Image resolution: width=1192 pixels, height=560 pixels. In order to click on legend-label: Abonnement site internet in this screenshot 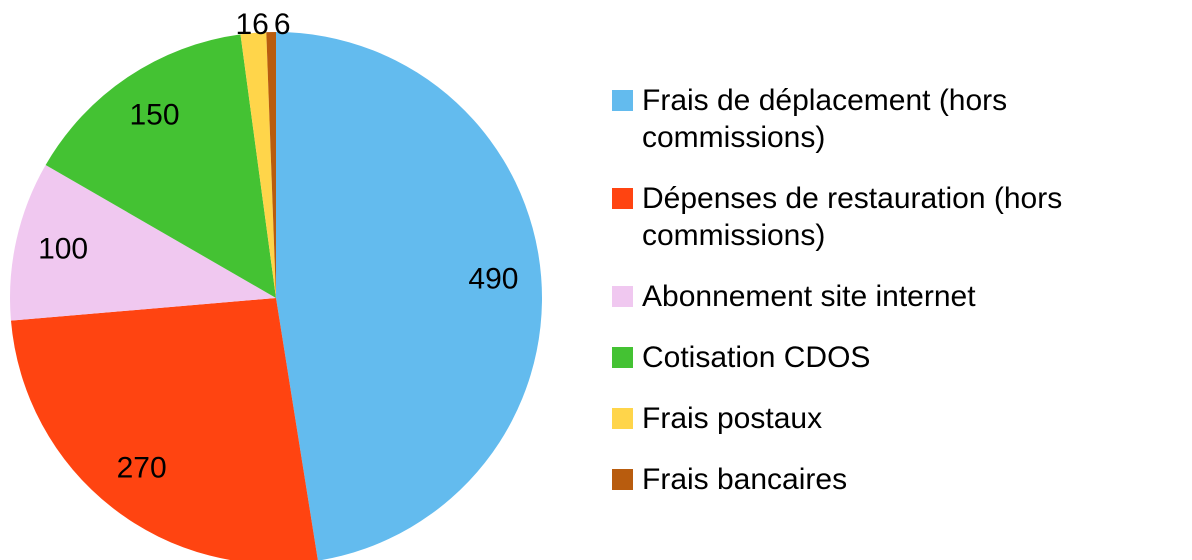, I will do `click(809, 296)`.